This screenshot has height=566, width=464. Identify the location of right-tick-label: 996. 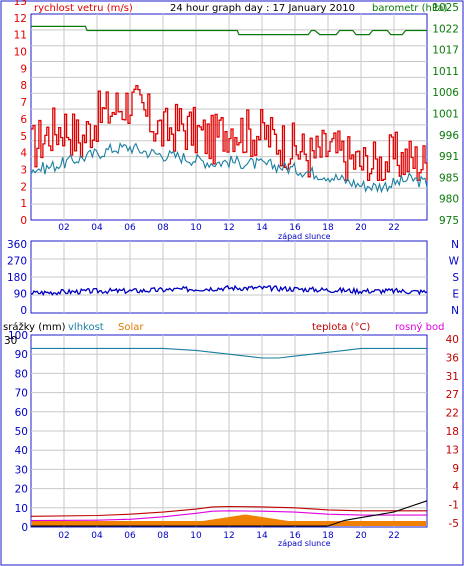
(449, 136).